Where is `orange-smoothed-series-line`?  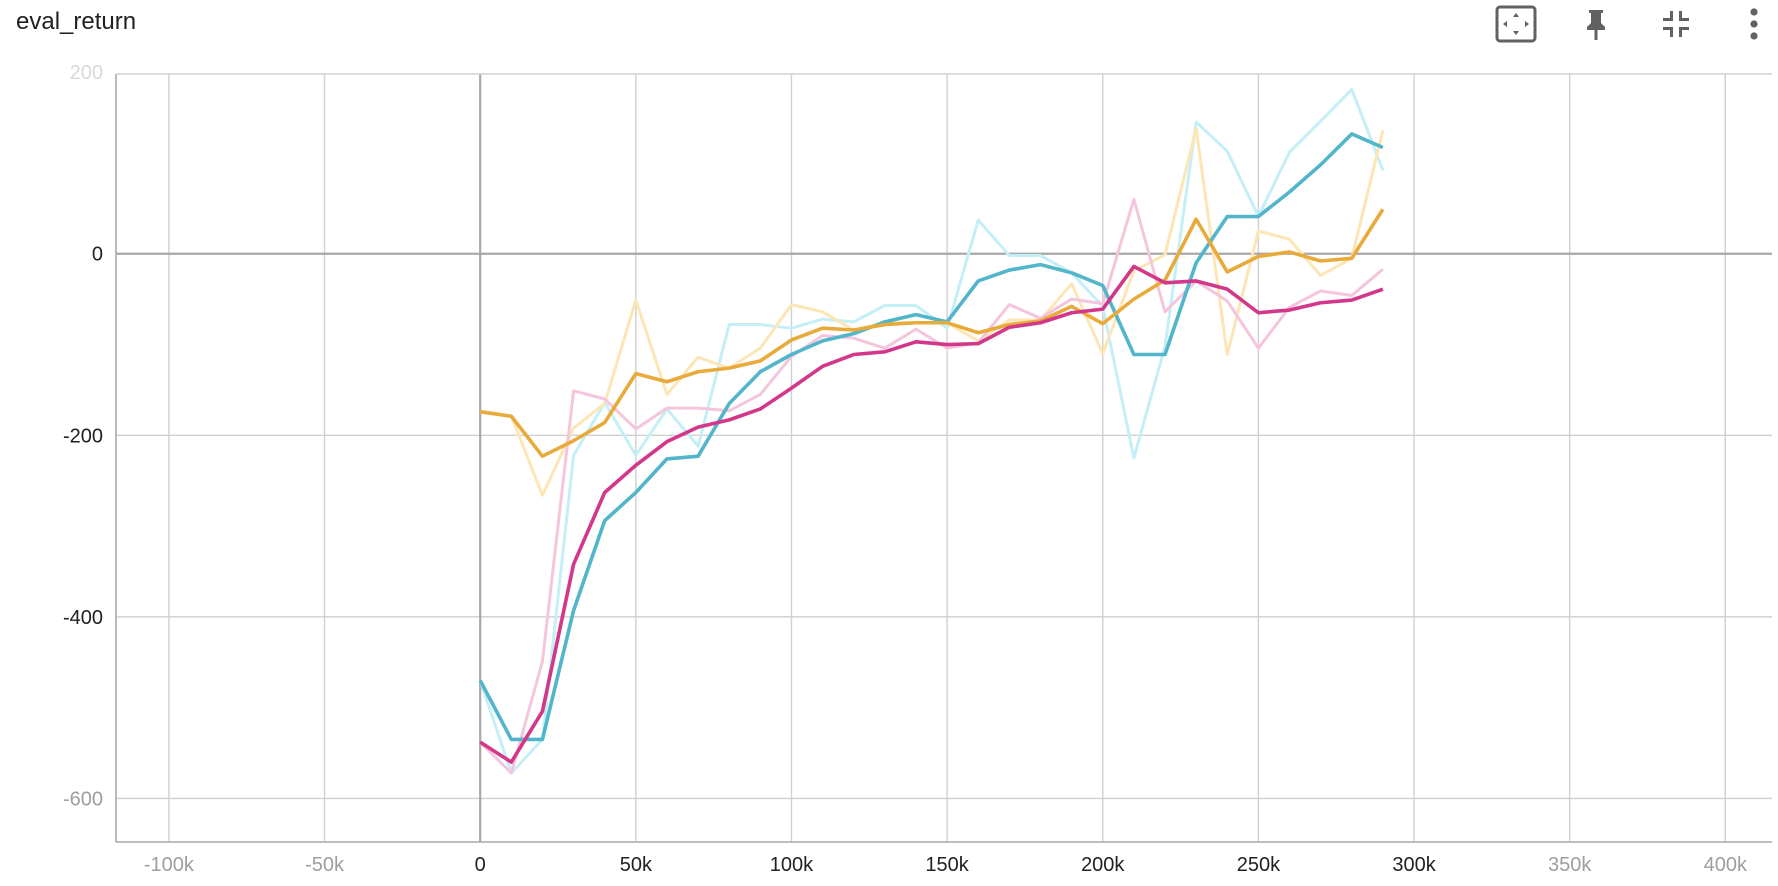 orange-smoothed-series-line is located at coordinates (932, 333).